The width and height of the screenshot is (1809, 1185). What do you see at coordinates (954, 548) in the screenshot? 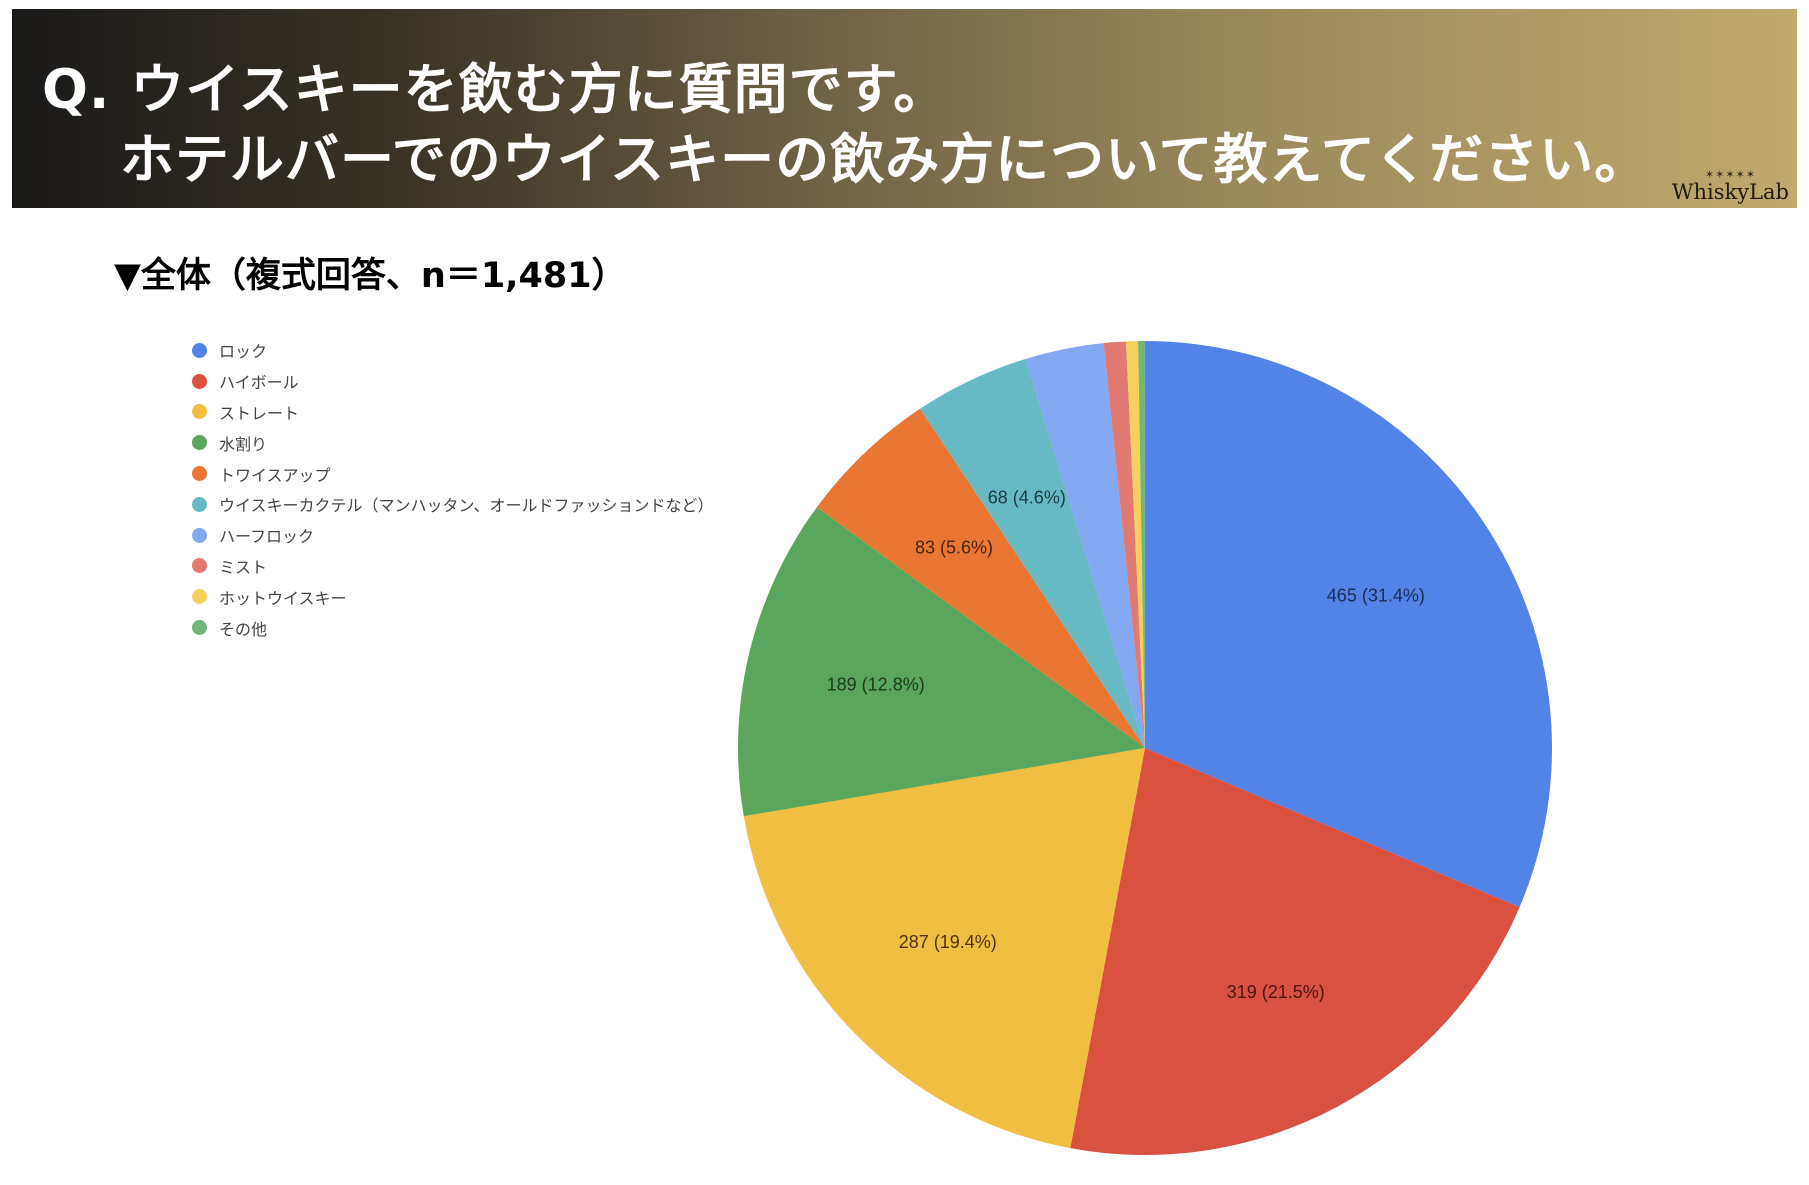
I see `slice-value-label: 83 (5.6%)` at bounding box center [954, 548].